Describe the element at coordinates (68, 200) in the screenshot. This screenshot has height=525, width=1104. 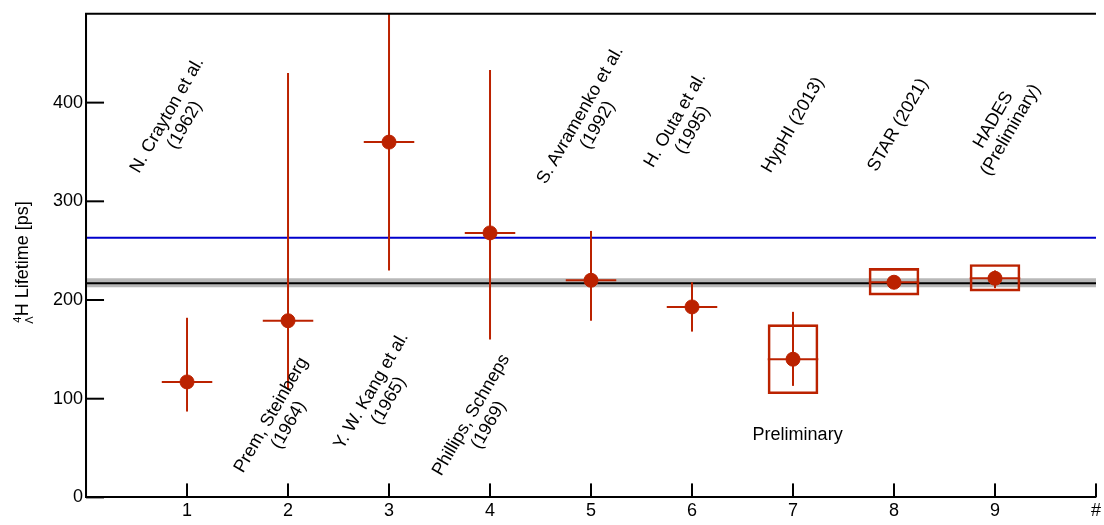
I see `y-tick-label: 300` at that location.